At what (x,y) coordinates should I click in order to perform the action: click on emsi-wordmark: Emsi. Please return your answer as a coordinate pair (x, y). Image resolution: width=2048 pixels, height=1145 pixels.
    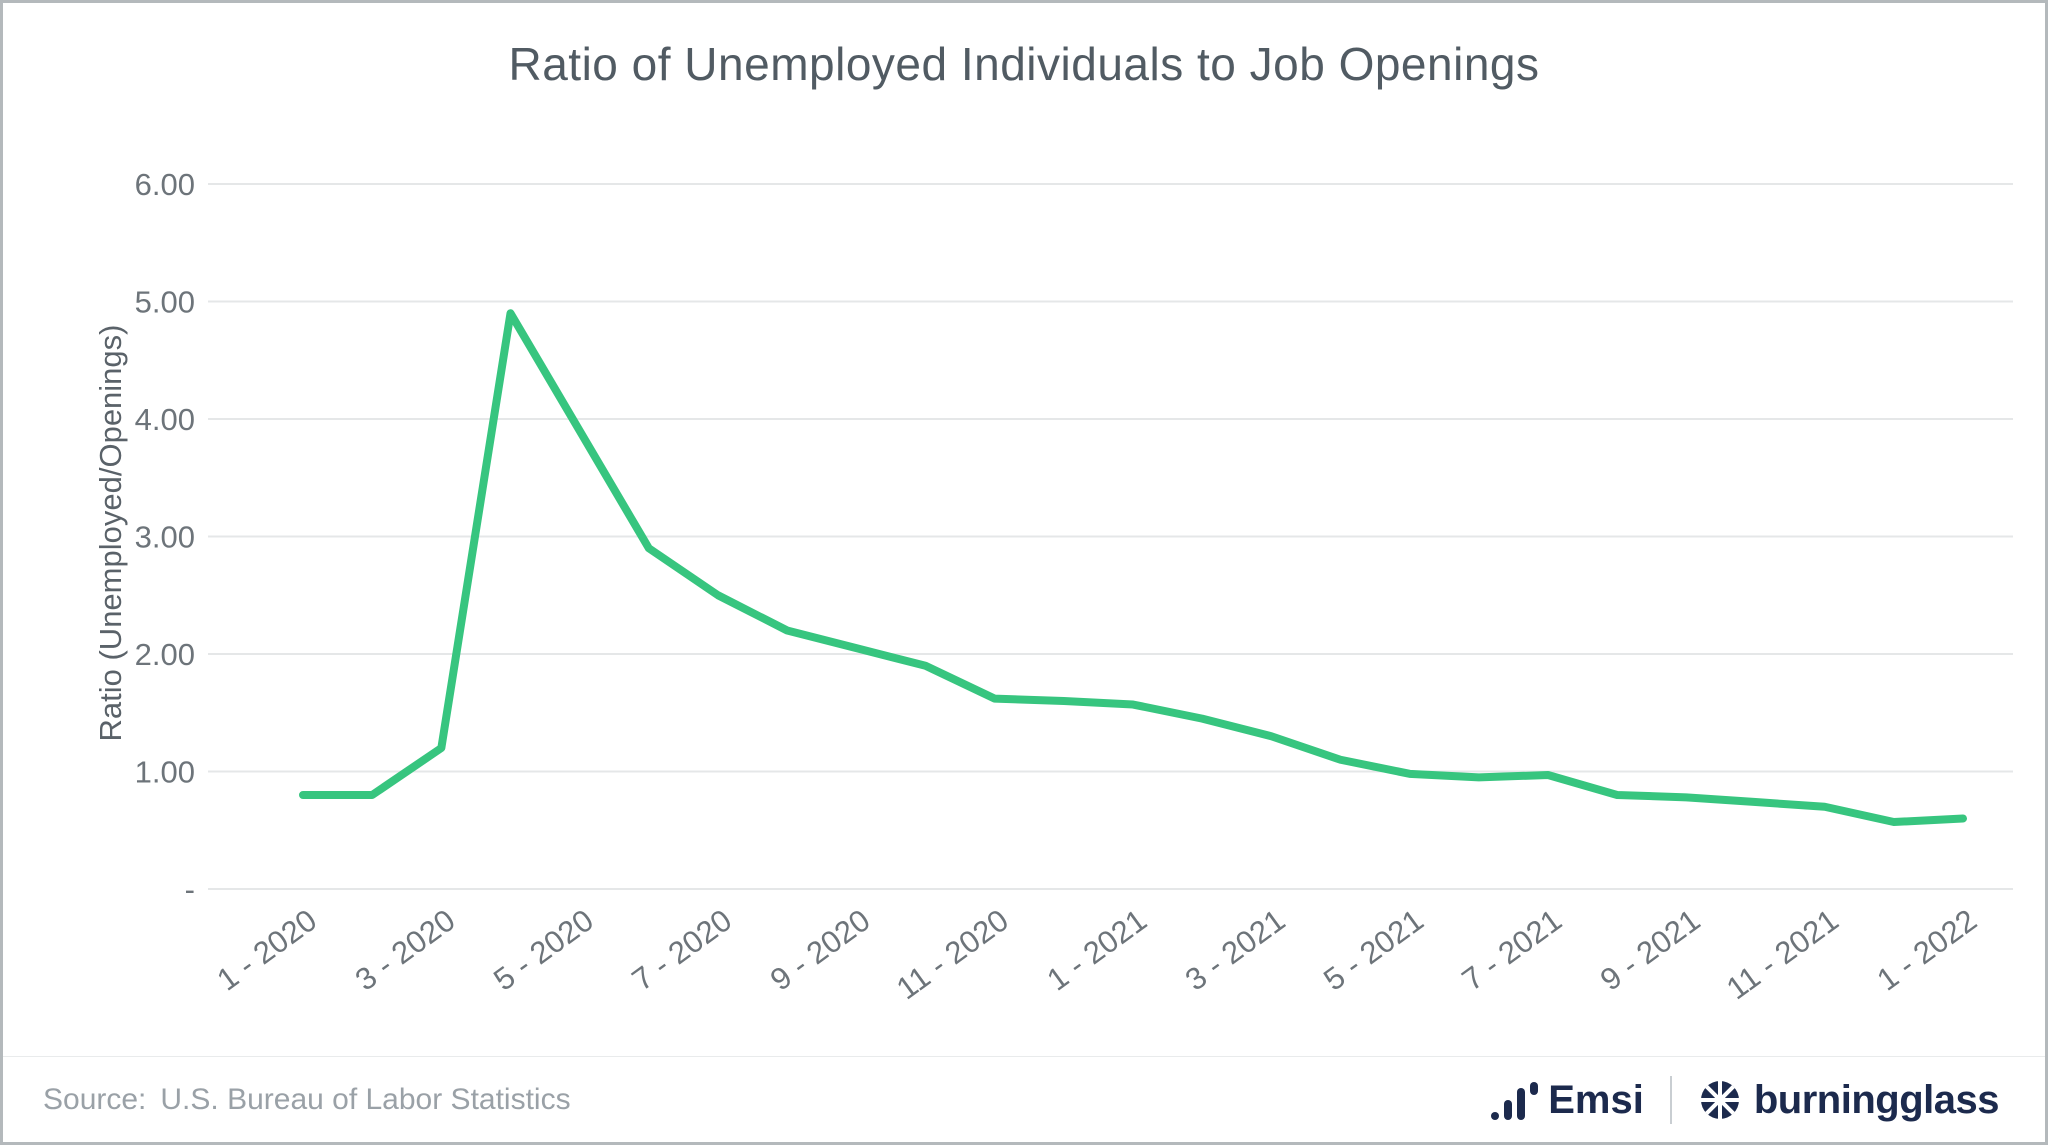
    Looking at the image, I should click on (1596, 1099).